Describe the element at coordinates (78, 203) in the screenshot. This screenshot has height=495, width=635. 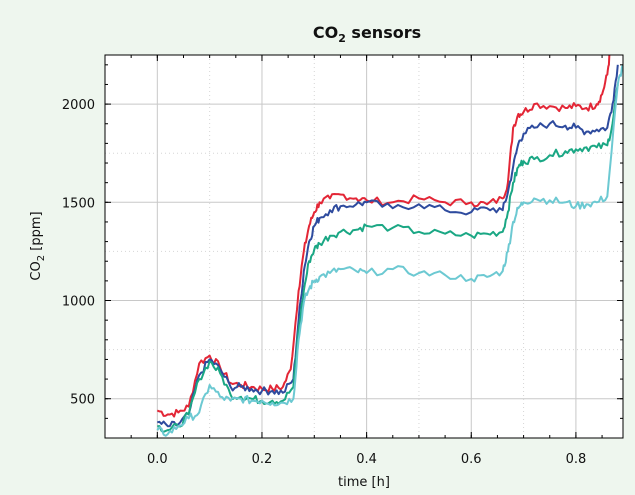
I see `y-tick-label: 1500` at that location.